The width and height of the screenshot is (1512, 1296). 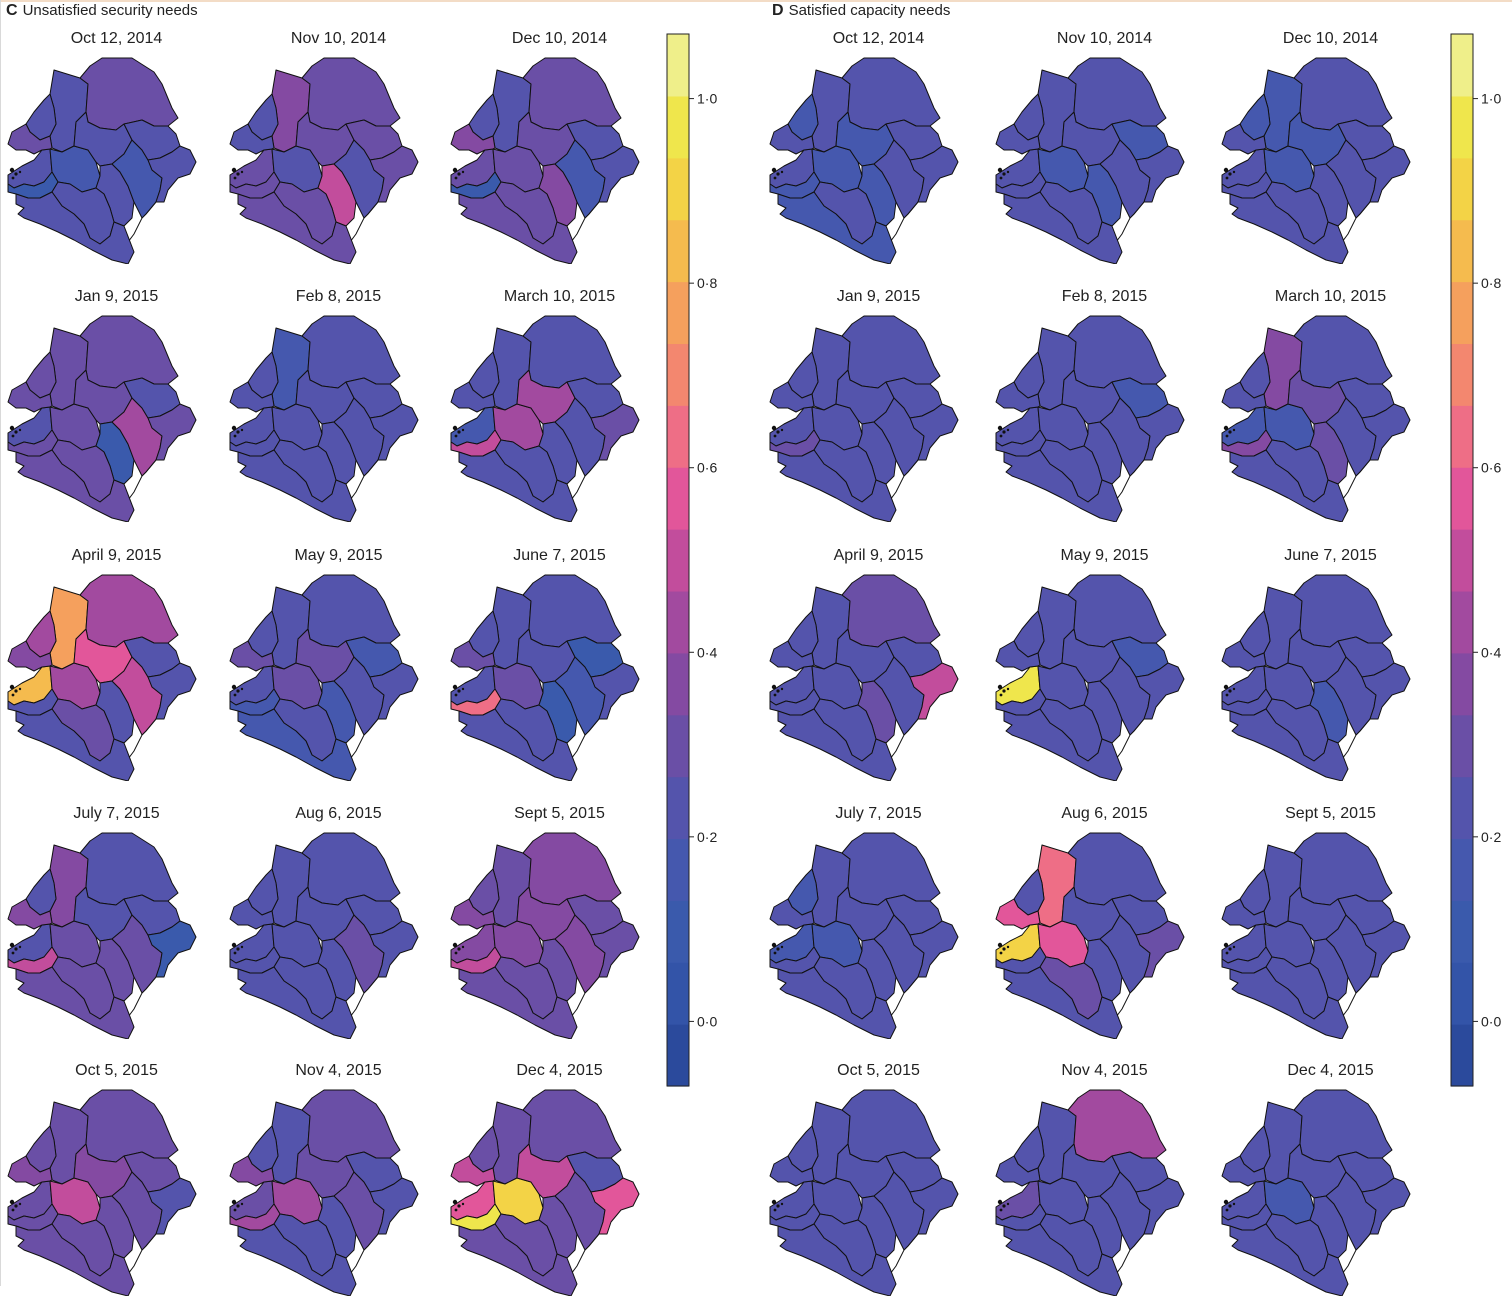 What do you see at coordinates (110, 10) in the screenshot?
I see `panel-title-text: Unsatisfied security needs` at bounding box center [110, 10].